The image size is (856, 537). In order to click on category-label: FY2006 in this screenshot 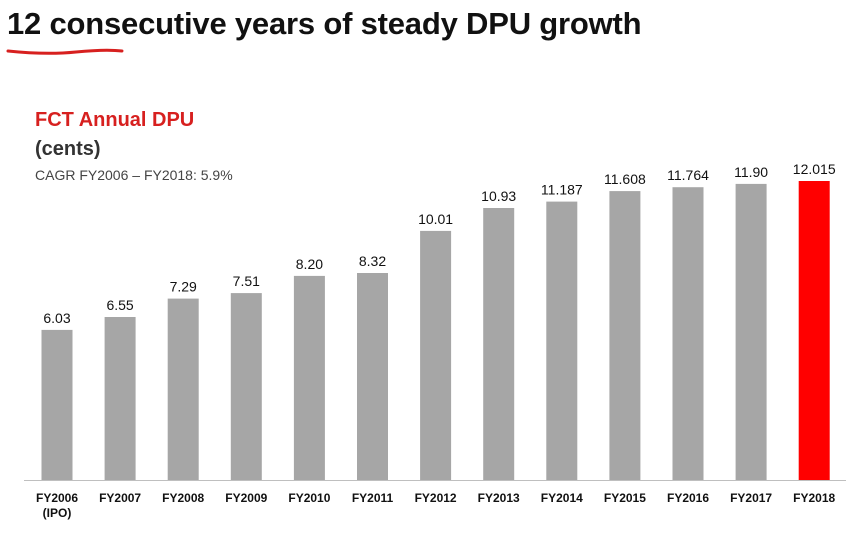, I will do `click(57, 498)`.